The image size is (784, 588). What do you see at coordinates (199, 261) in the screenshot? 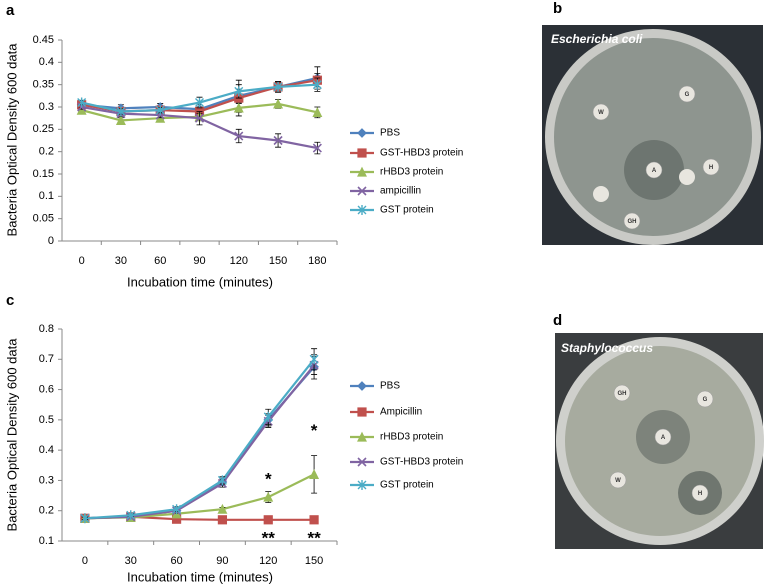
I see `x-tick-label: 90` at bounding box center [199, 261].